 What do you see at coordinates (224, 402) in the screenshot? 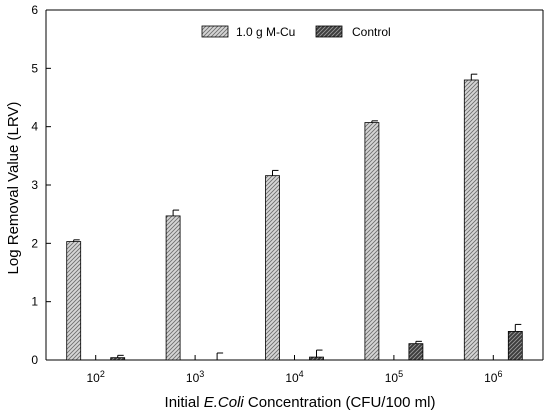
I see `x-axis-title-italic: E.Coli` at bounding box center [224, 402].